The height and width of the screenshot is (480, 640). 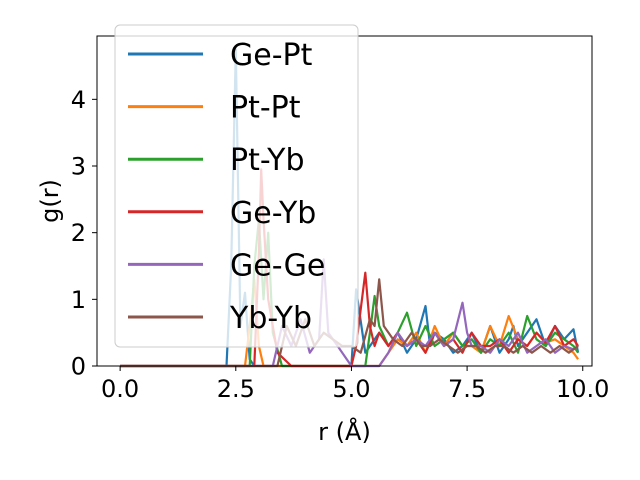 I want to click on y-tick-label: 3, so click(x=78, y=167).